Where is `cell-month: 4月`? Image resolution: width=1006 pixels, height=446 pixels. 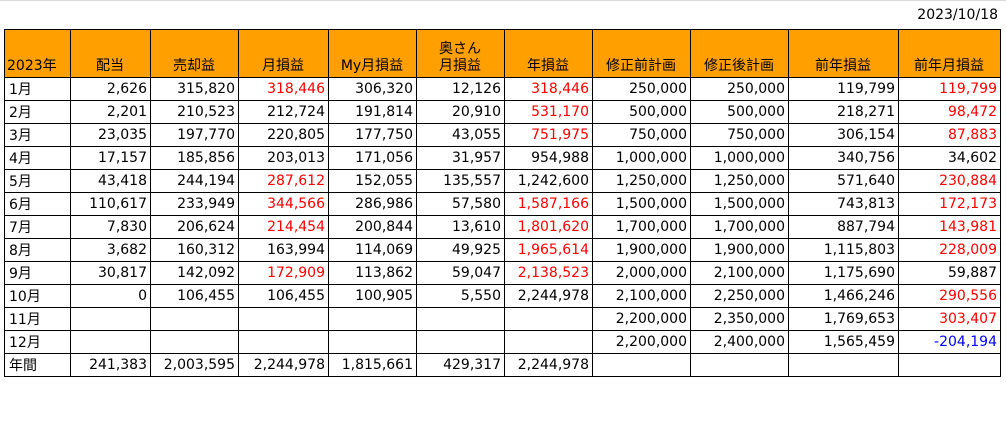
cell-month: 4月 is located at coordinates (37, 158).